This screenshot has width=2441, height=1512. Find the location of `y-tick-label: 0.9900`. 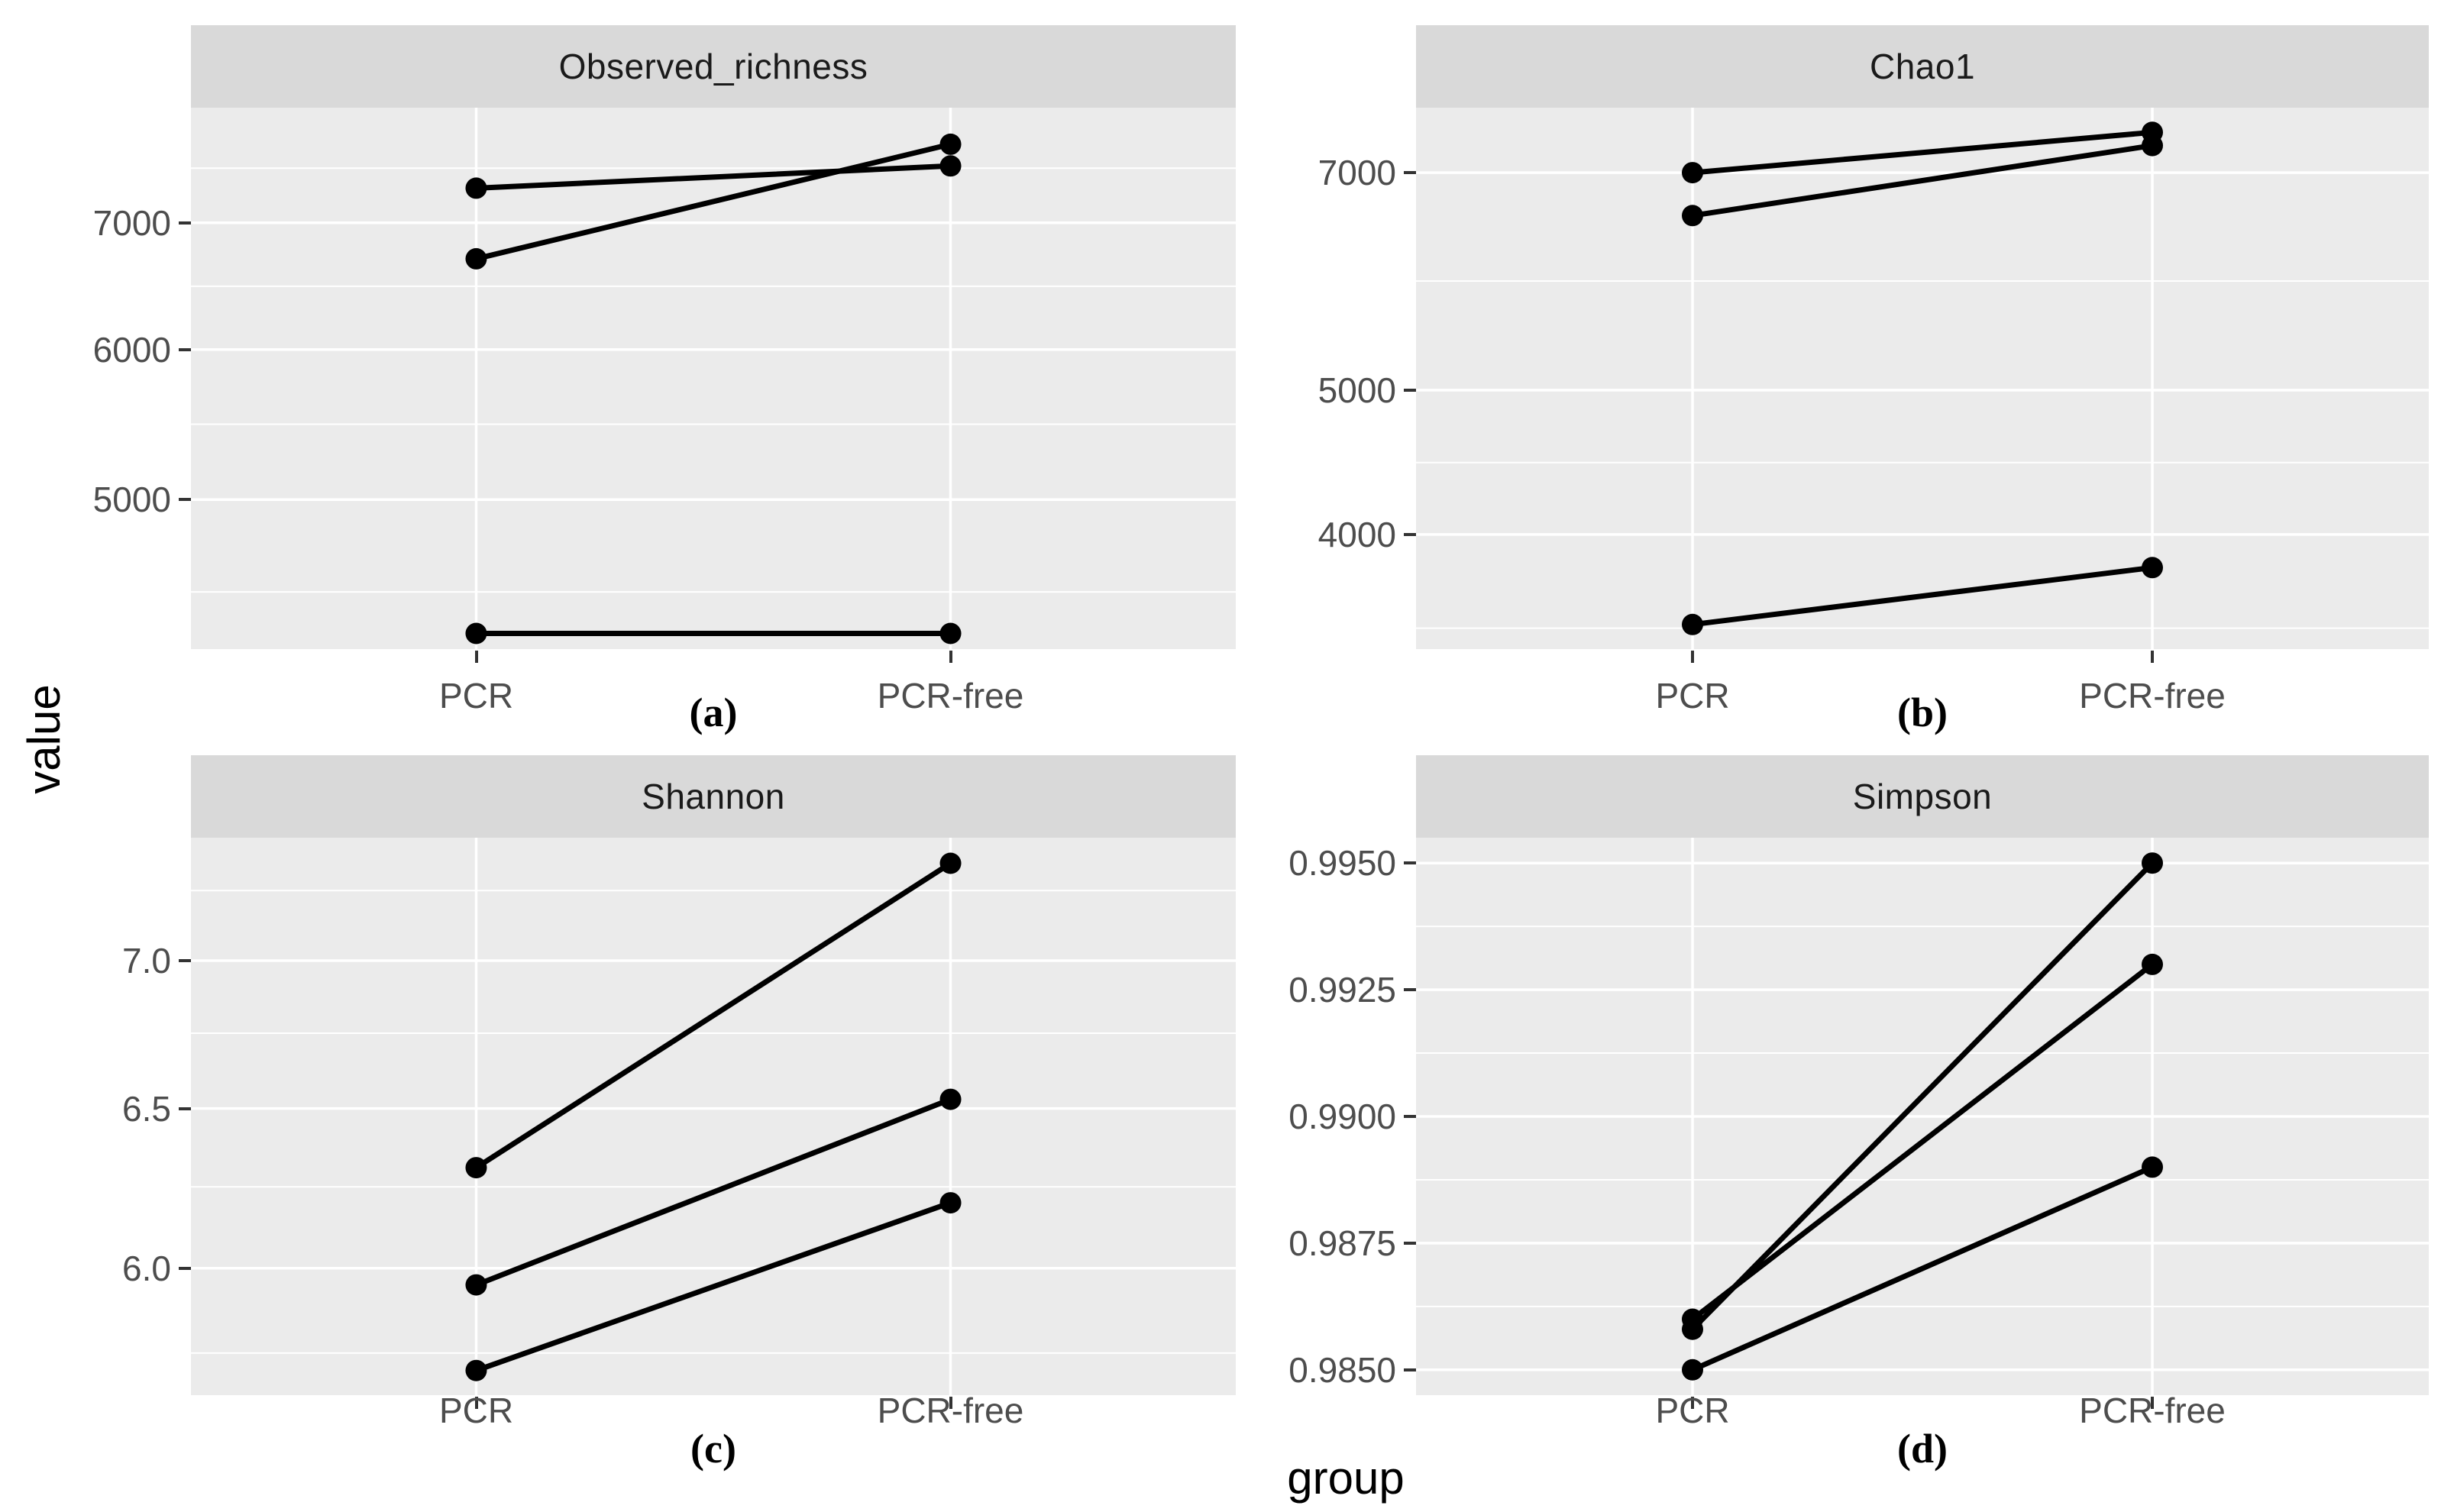

y-tick-label: 0.9900 is located at coordinates (1342, 1116).